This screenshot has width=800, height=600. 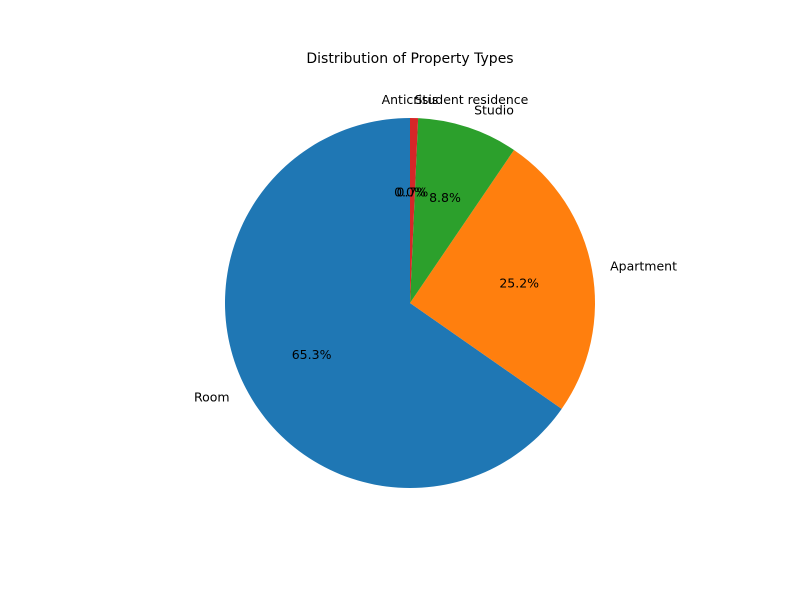 What do you see at coordinates (462, 211) in the screenshot?
I see `pie-slice-studio` at bounding box center [462, 211].